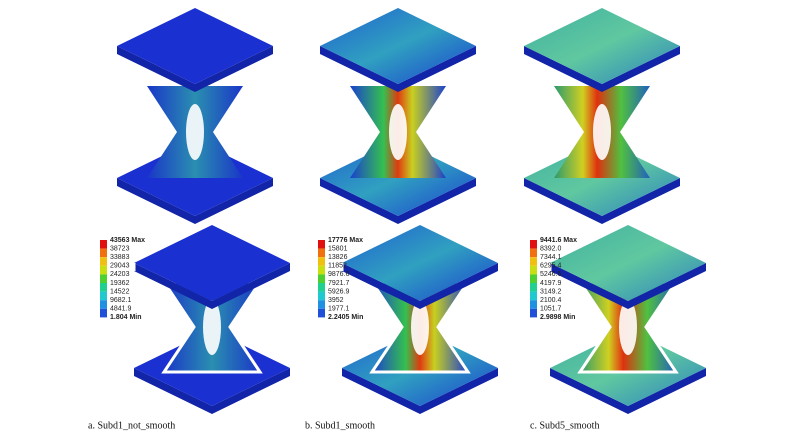  Describe the element at coordinates (551, 309) in the screenshot. I see `legend-label: 1051.7` at that location.